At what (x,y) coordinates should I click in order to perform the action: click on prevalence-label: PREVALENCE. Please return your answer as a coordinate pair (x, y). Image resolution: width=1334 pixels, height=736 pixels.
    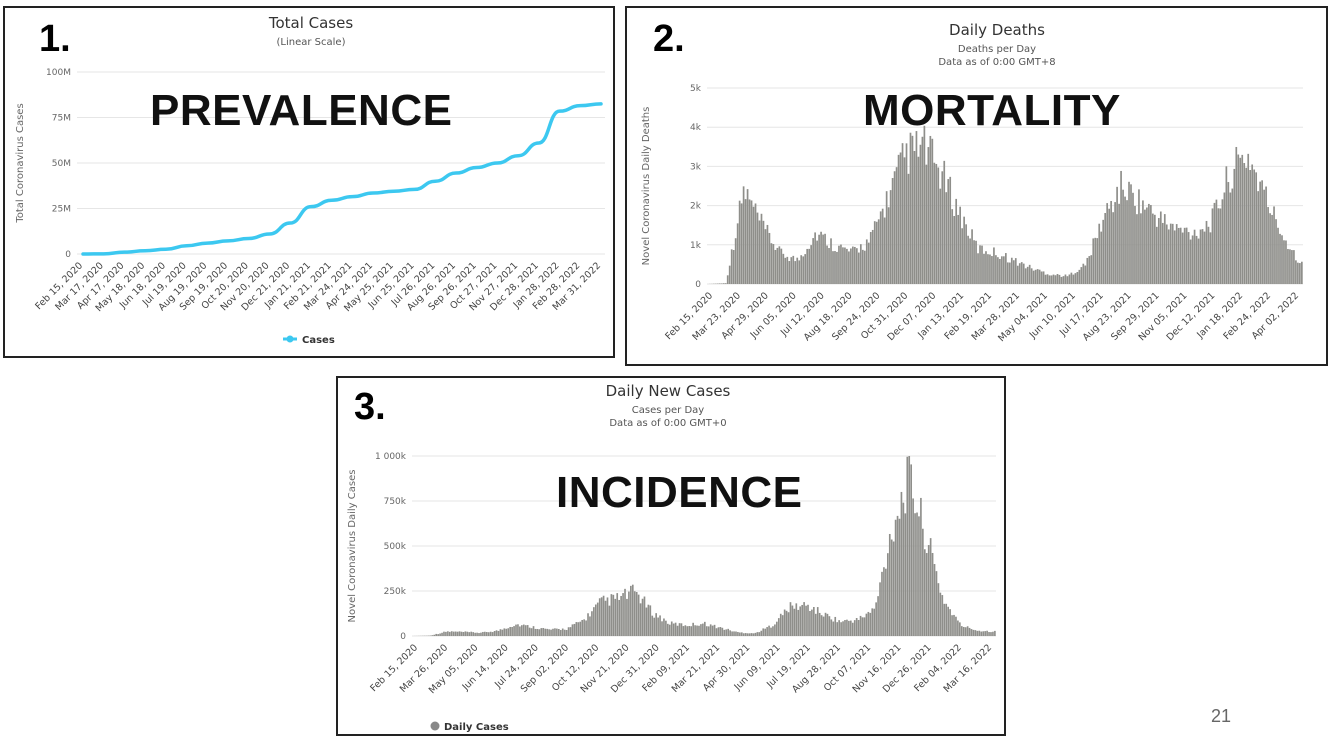
    Looking at the image, I should click on (301, 111).